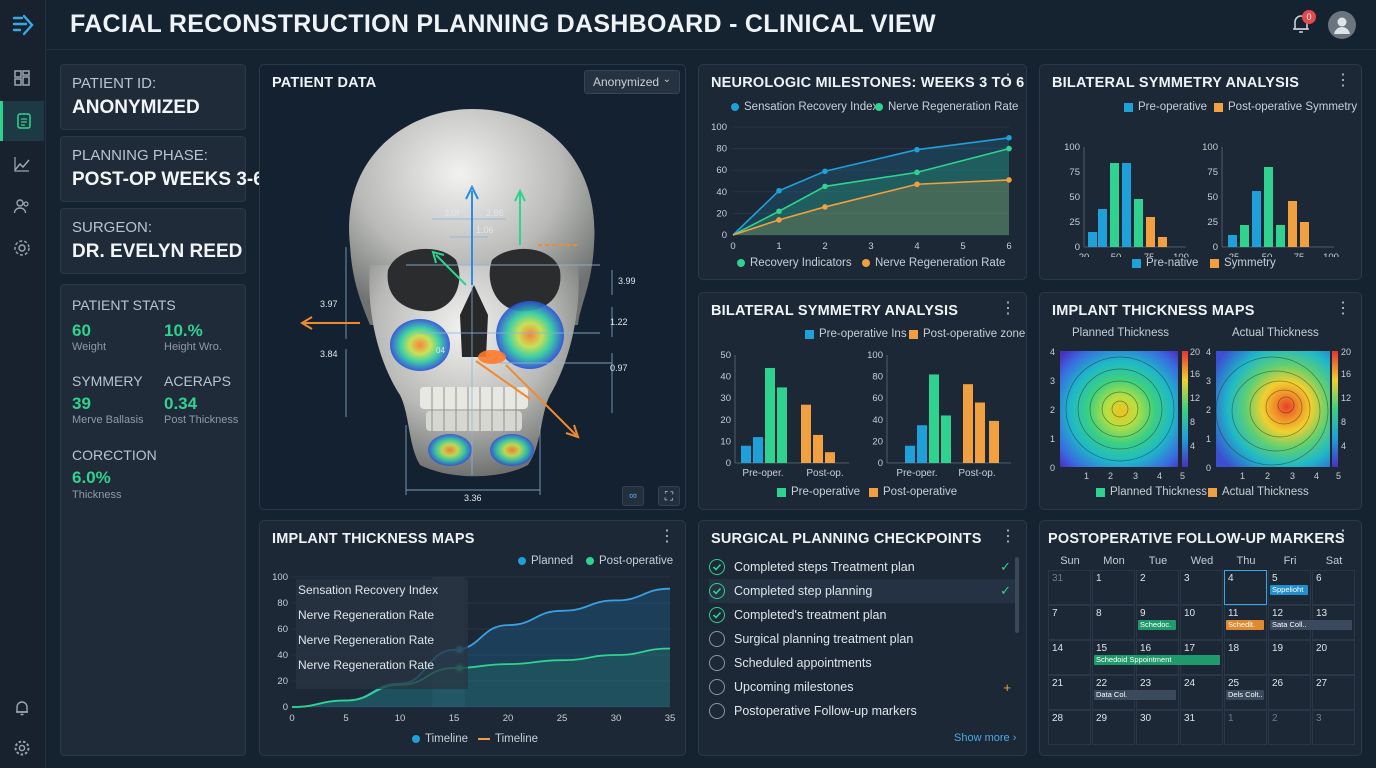 Image resolution: width=1376 pixels, height=768 pixels. I want to click on settings-icon, so click(22, 748).